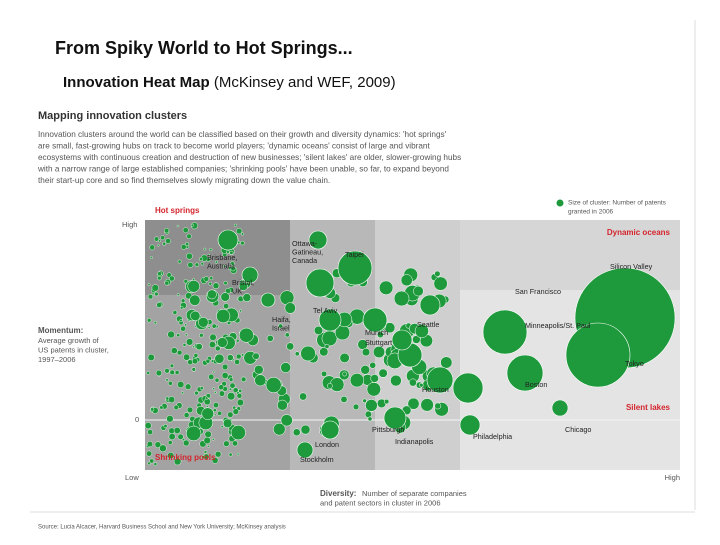  What do you see at coordinates (281, 319) in the screenshot?
I see `cluster-label: Haifa,` at bounding box center [281, 319].